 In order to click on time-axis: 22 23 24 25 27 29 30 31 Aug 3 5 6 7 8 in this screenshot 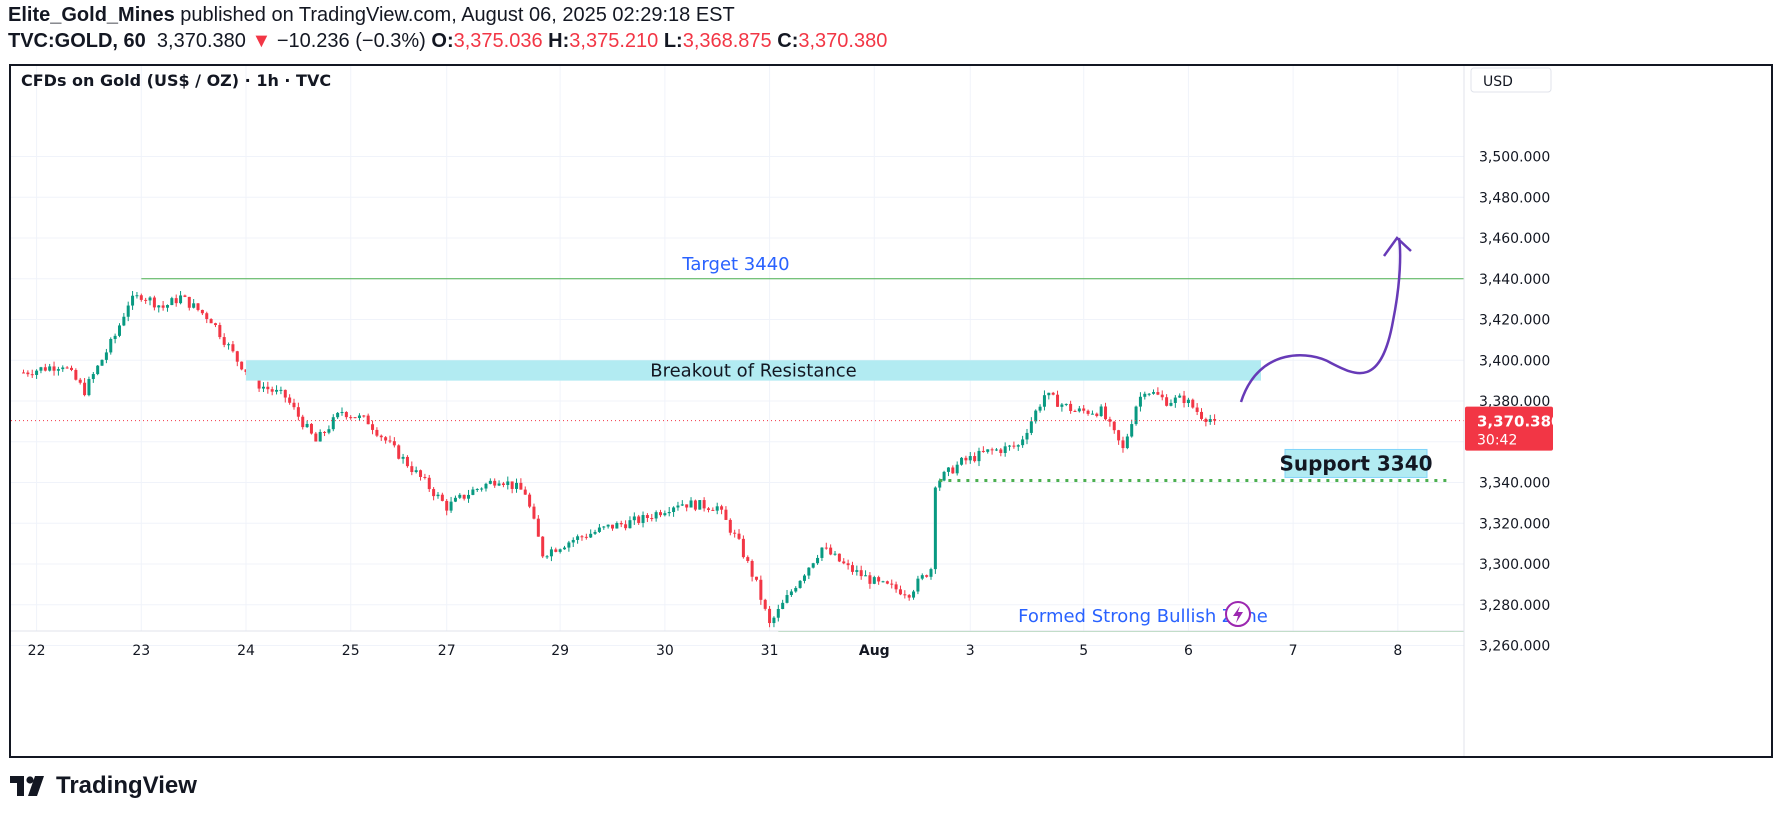, I will do `click(715, 651)`.